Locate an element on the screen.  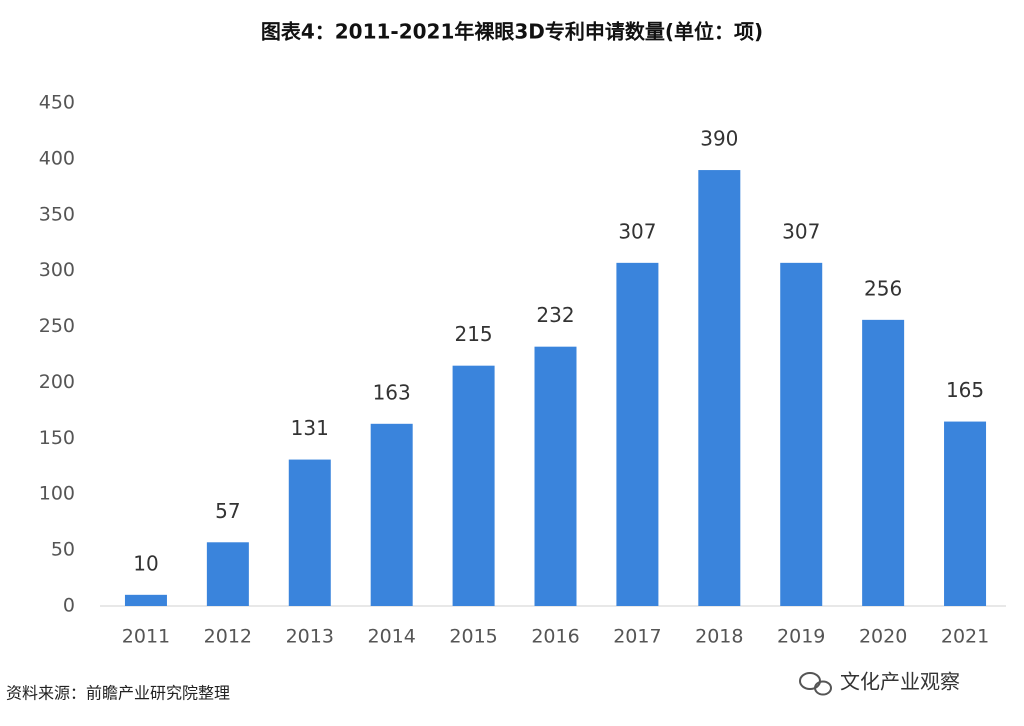
watermark-icon is located at coordinates (815, 684).